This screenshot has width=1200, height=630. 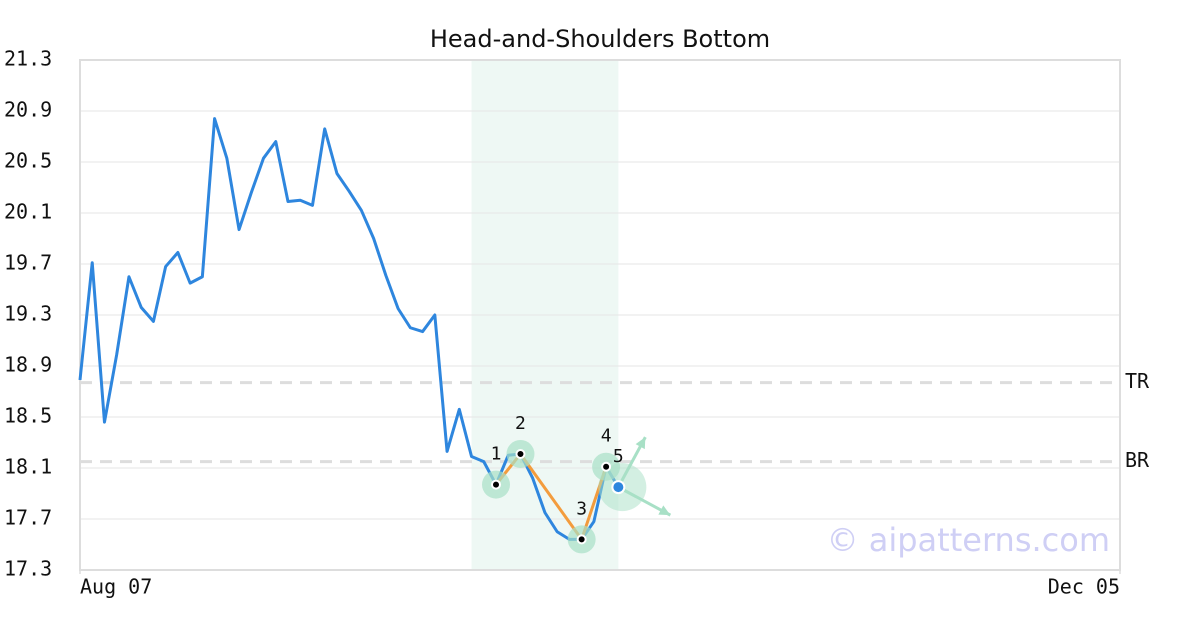 I want to click on pattern-line, so click(x=551, y=497).